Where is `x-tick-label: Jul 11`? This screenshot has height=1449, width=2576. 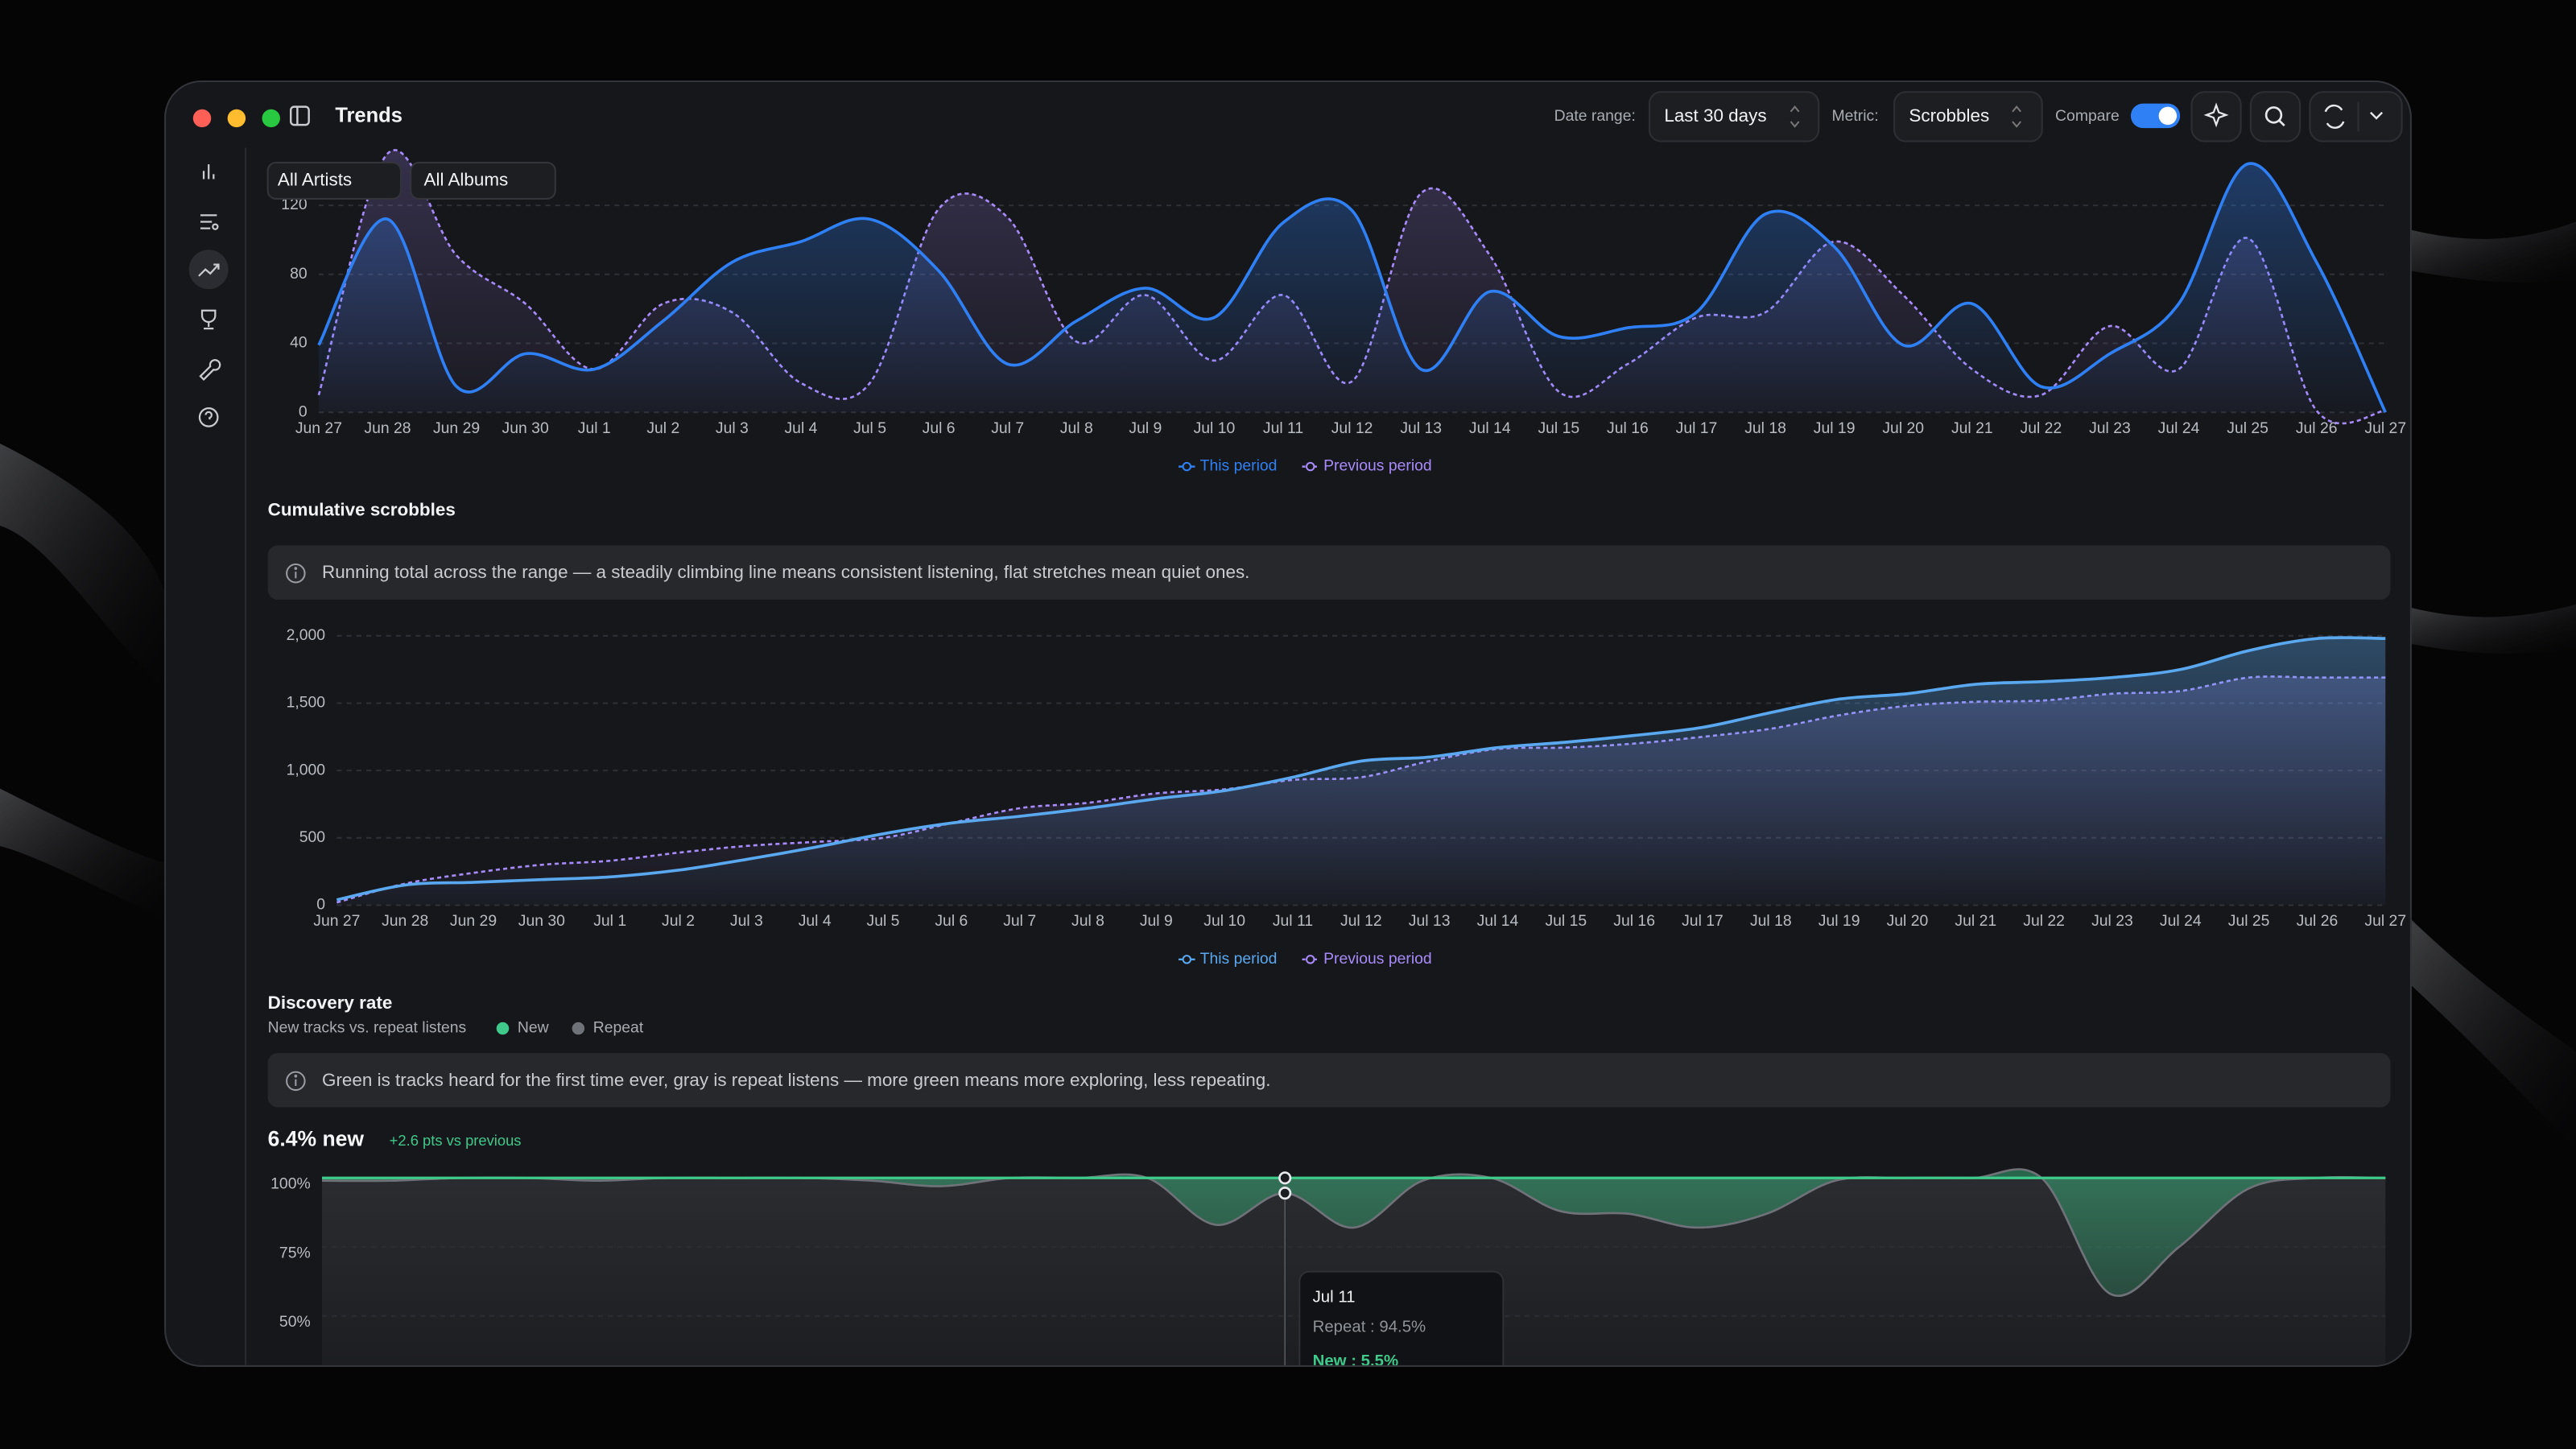
x-tick-label: Jul 11 is located at coordinates (1293, 921).